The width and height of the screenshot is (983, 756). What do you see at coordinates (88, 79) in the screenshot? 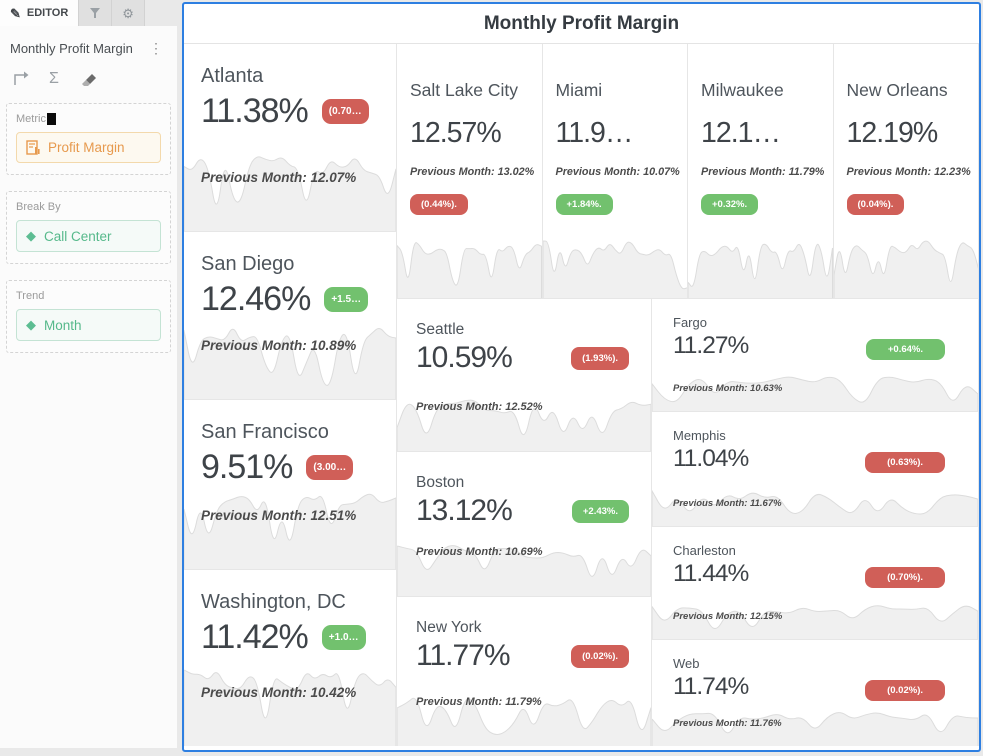
I see `eraser-icon` at bounding box center [88, 79].